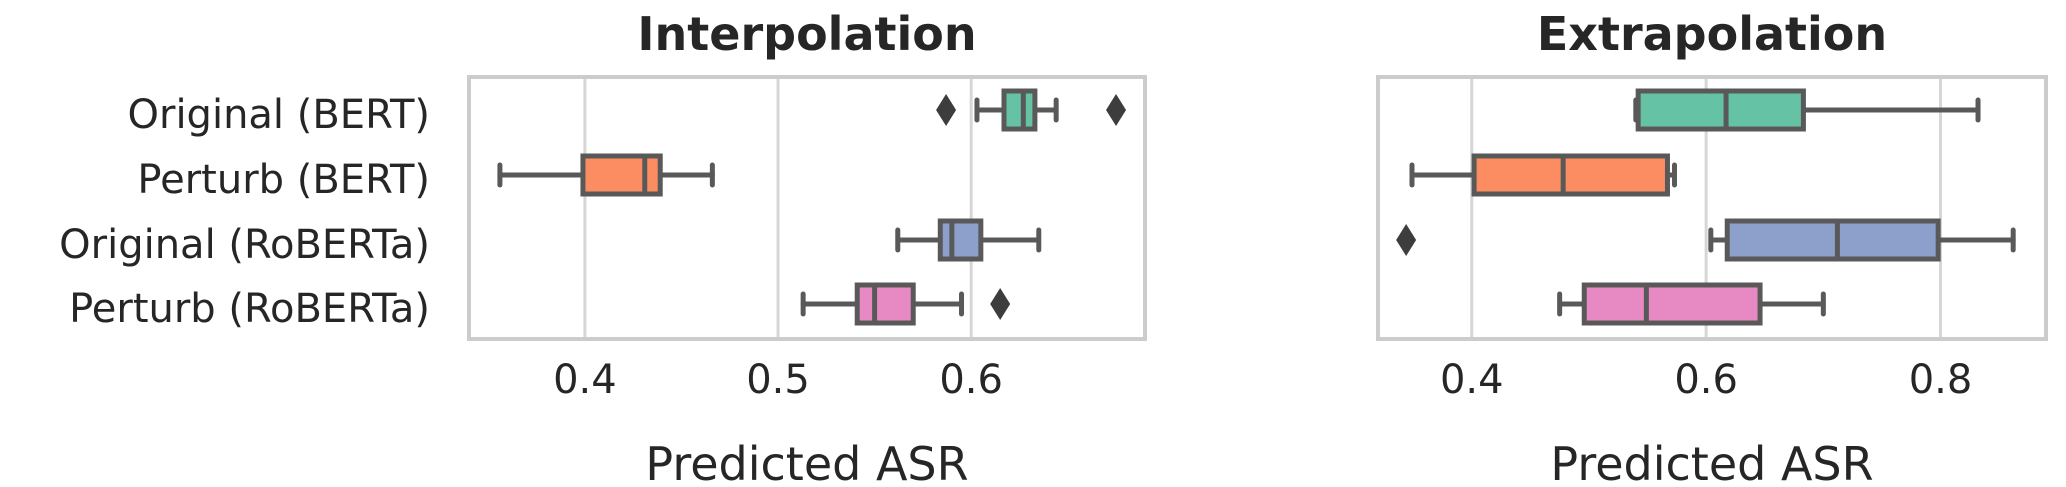 Image resolution: width=2066 pixels, height=487 pixels. What do you see at coordinates (279, 115) in the screenshot?
I see `category-label-original-bert: Original (BERT)` at bounding box center [279, 115].